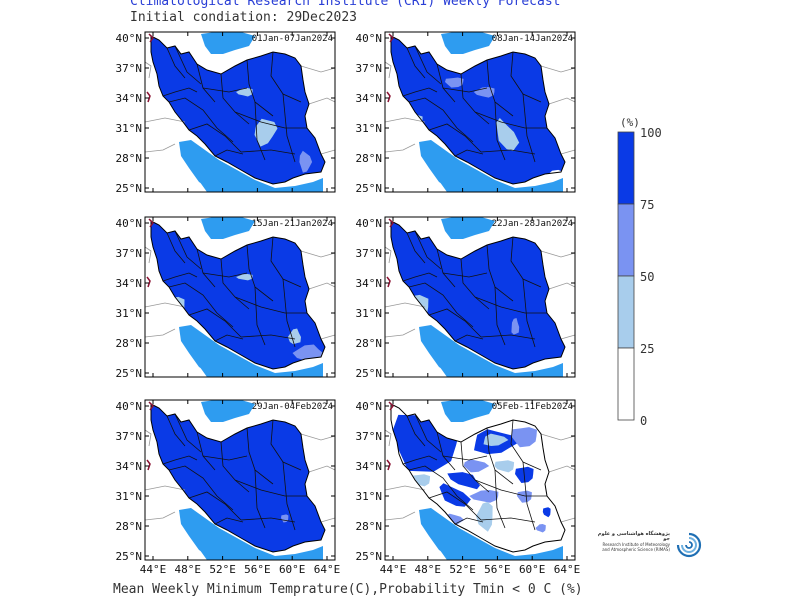 The height and width of the screenshot is (600, 800). What do you see at coordinates (129, 496) in the screenshot?
I see `lat-tick-label: 31°N` at bounding box center [129, 496].